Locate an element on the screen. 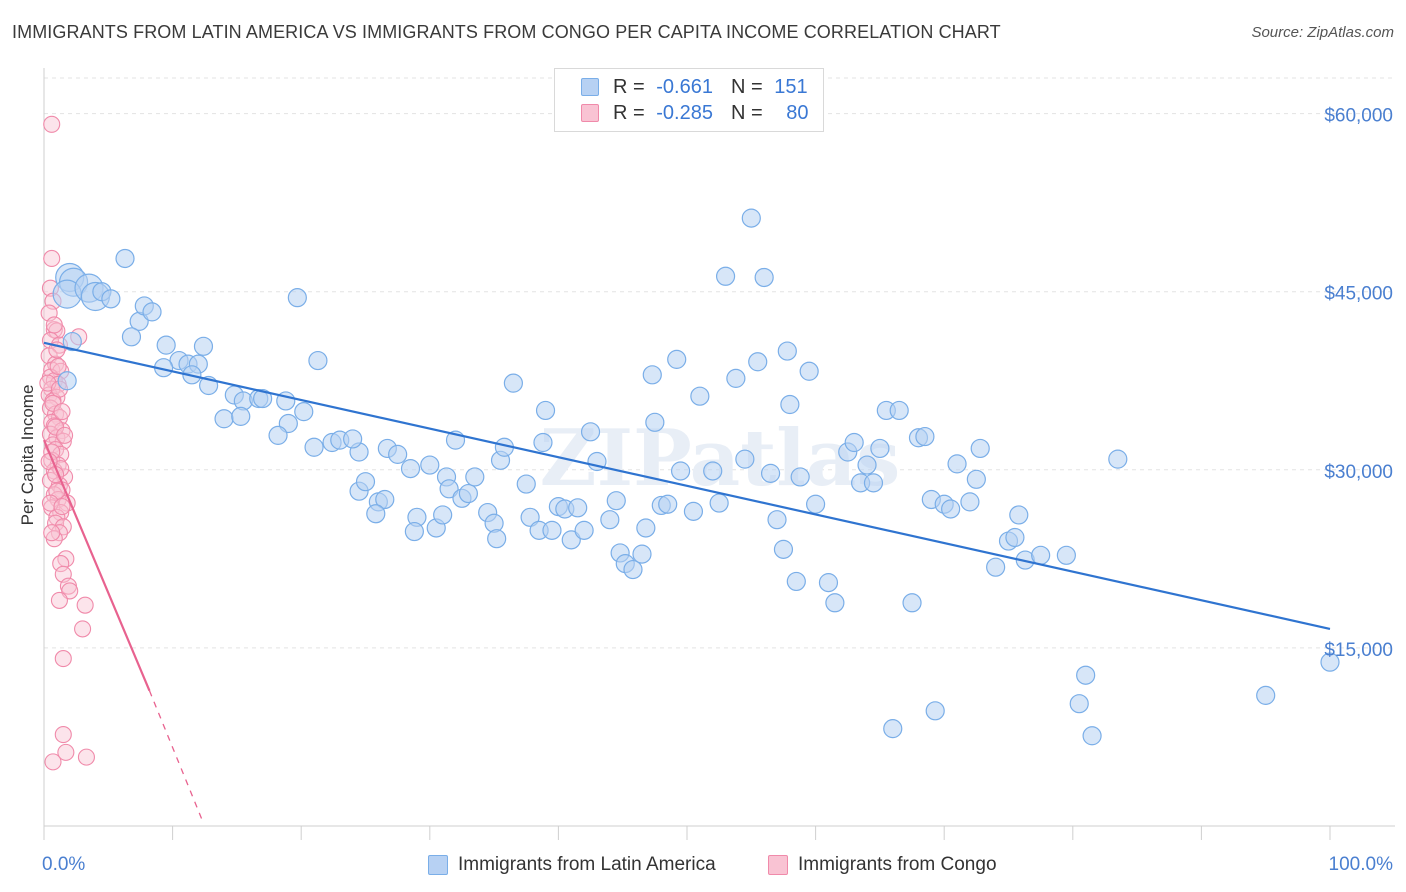 This screenshot has height=892, width=1406. legend-r-value: -0.661 is located at coordinates (684, 86).